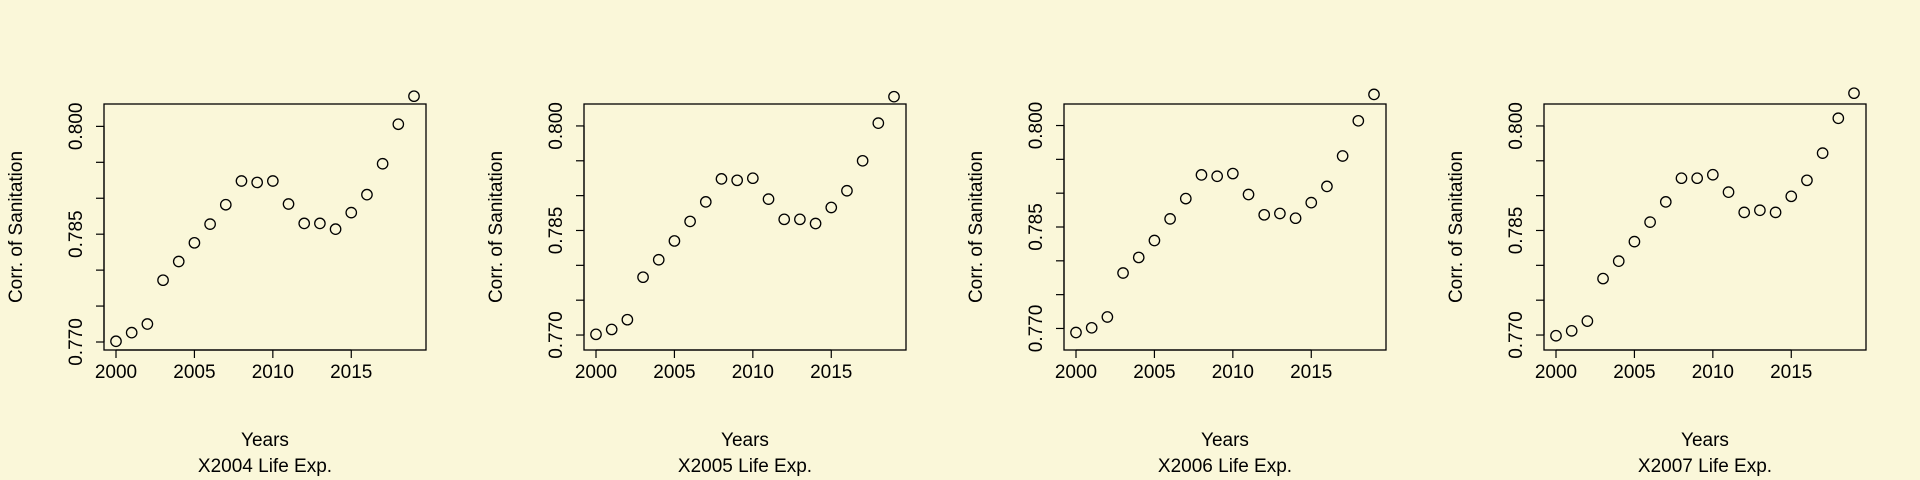 The width and height of the screenshot is (1920, 480). I want to click on panel-subtitle: X2005 Life Exp., so click(745, 466).